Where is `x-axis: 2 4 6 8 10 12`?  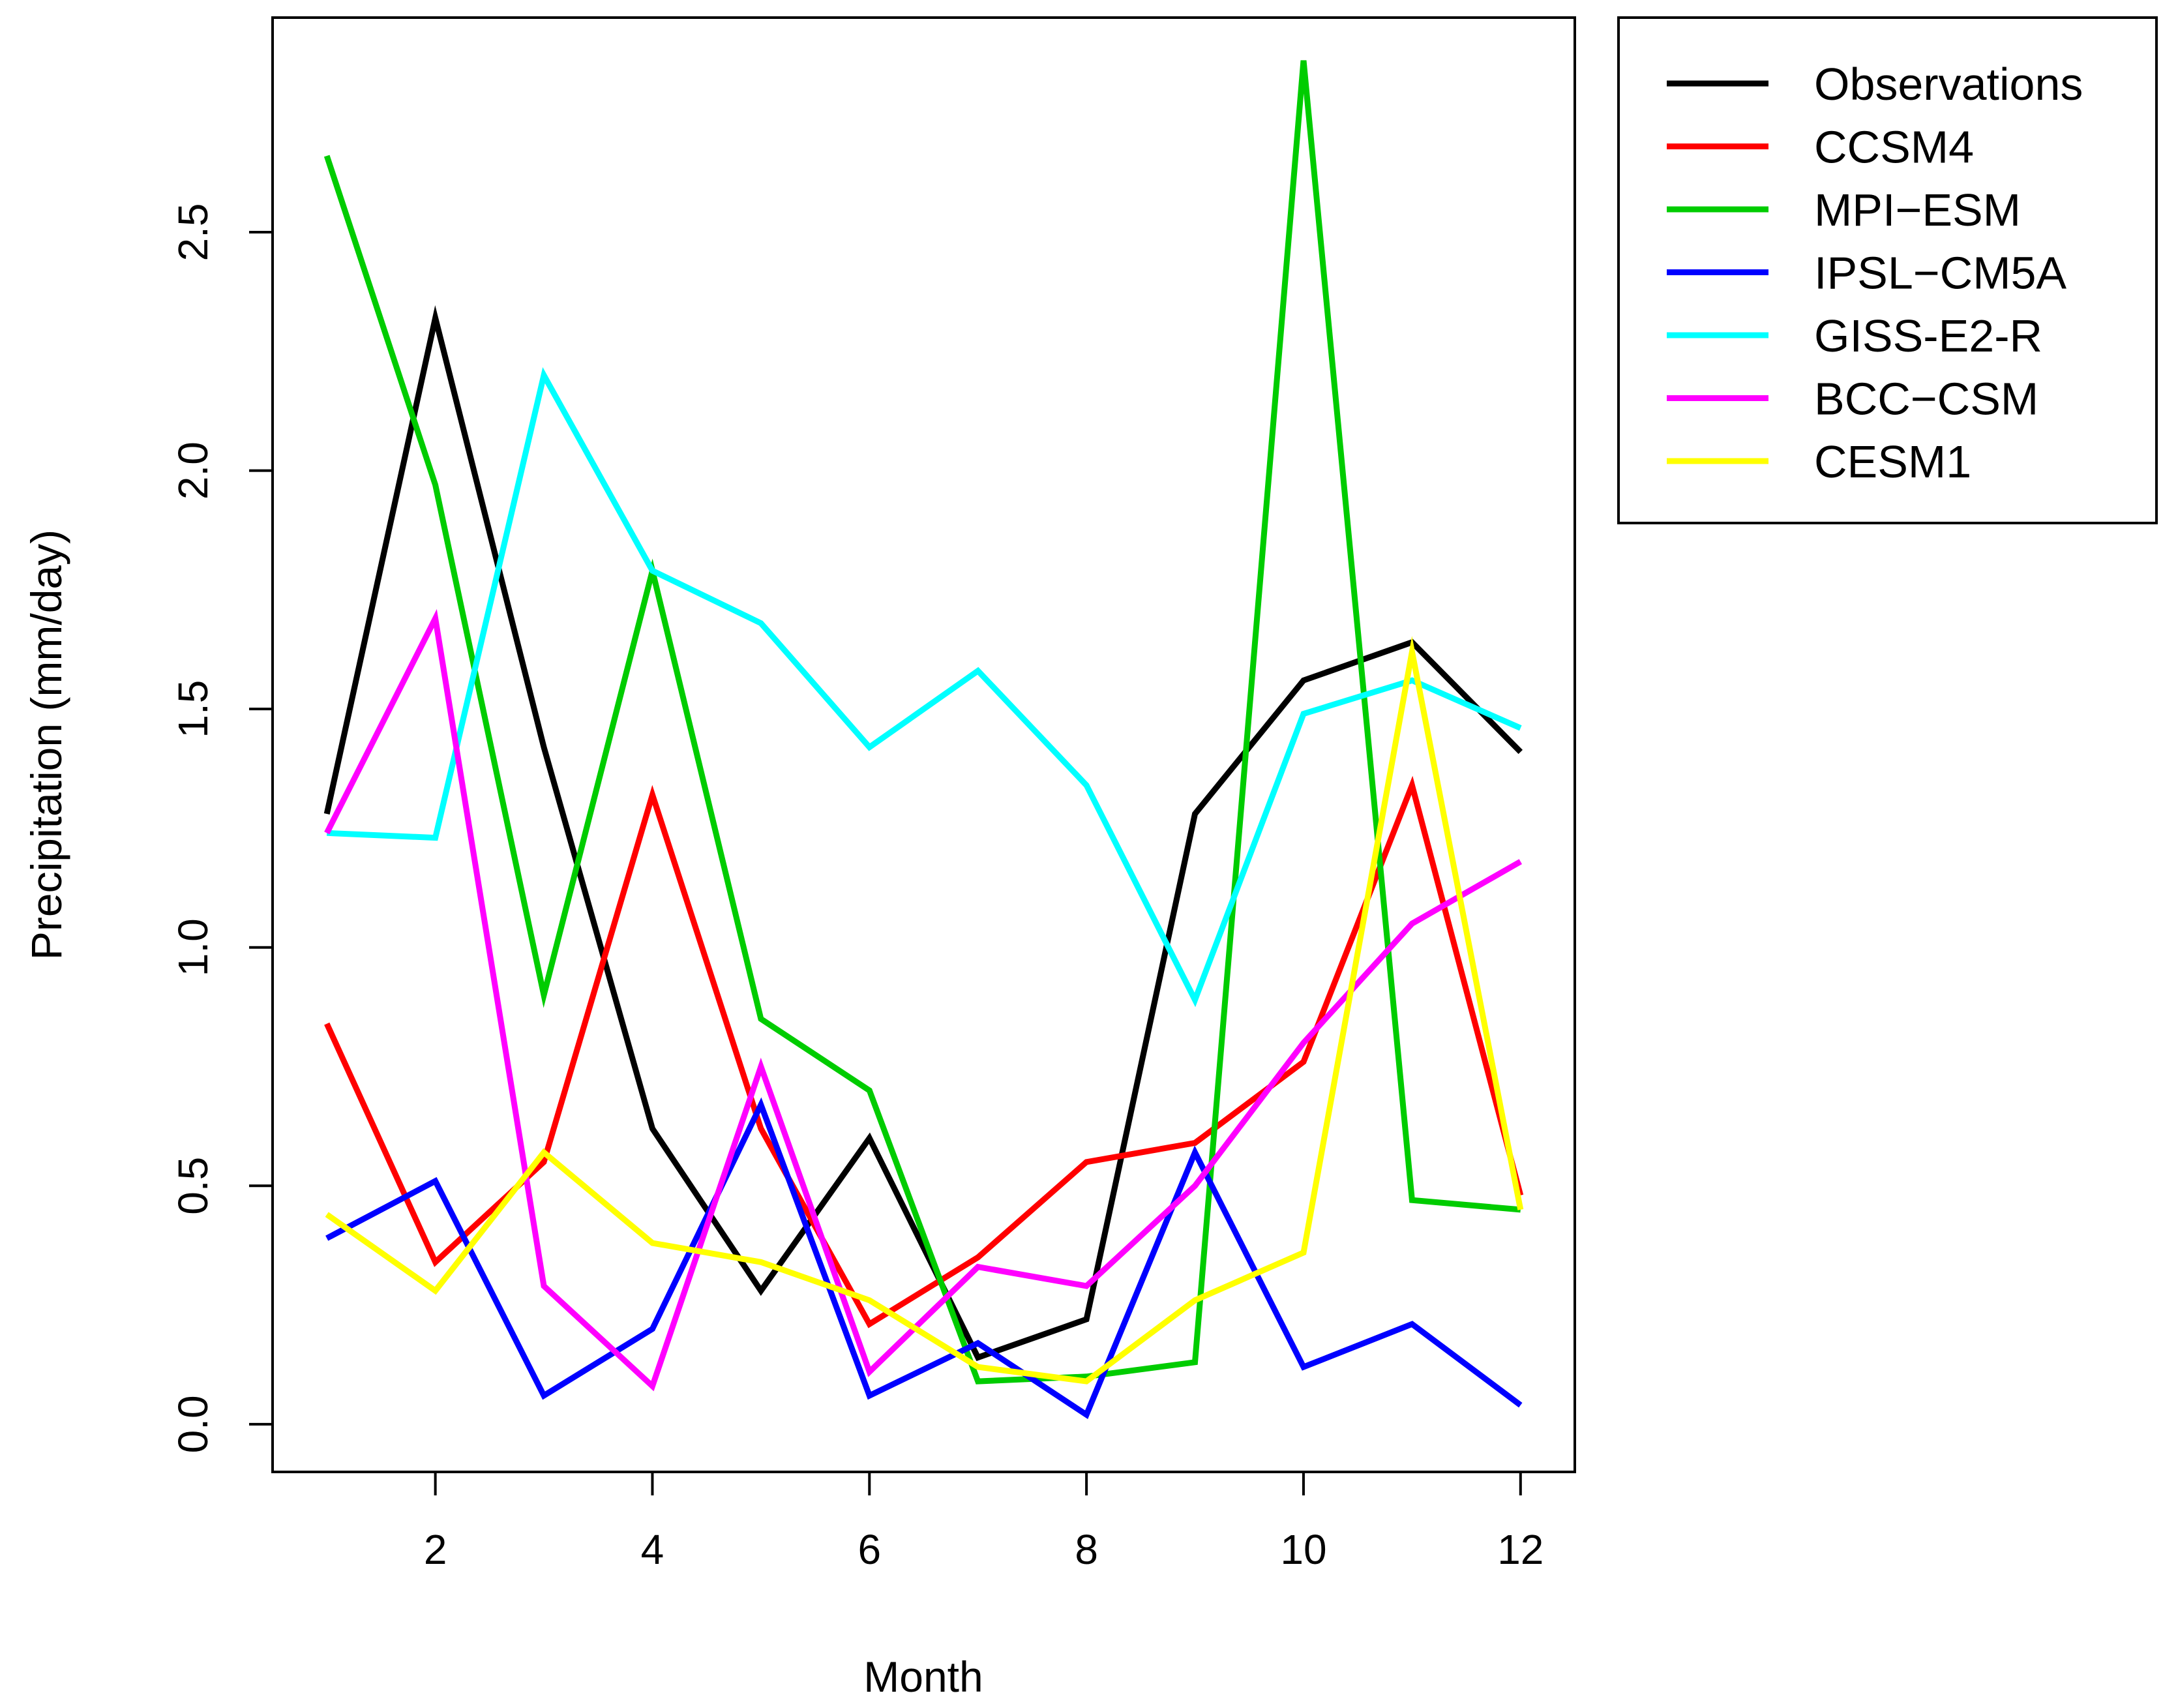 x-axis: 2 4 6 8 10 12 is located at coordinates (984, 1522).